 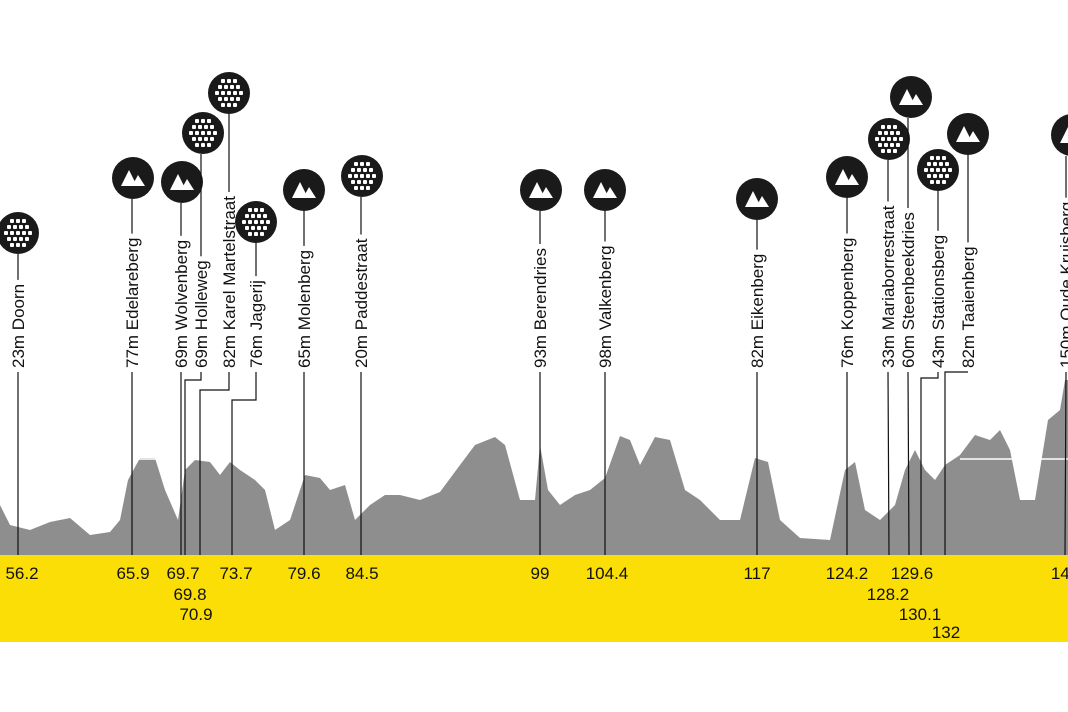 I want to click on climb-label: 76m Koppenberg, so click(x=847, y=303).